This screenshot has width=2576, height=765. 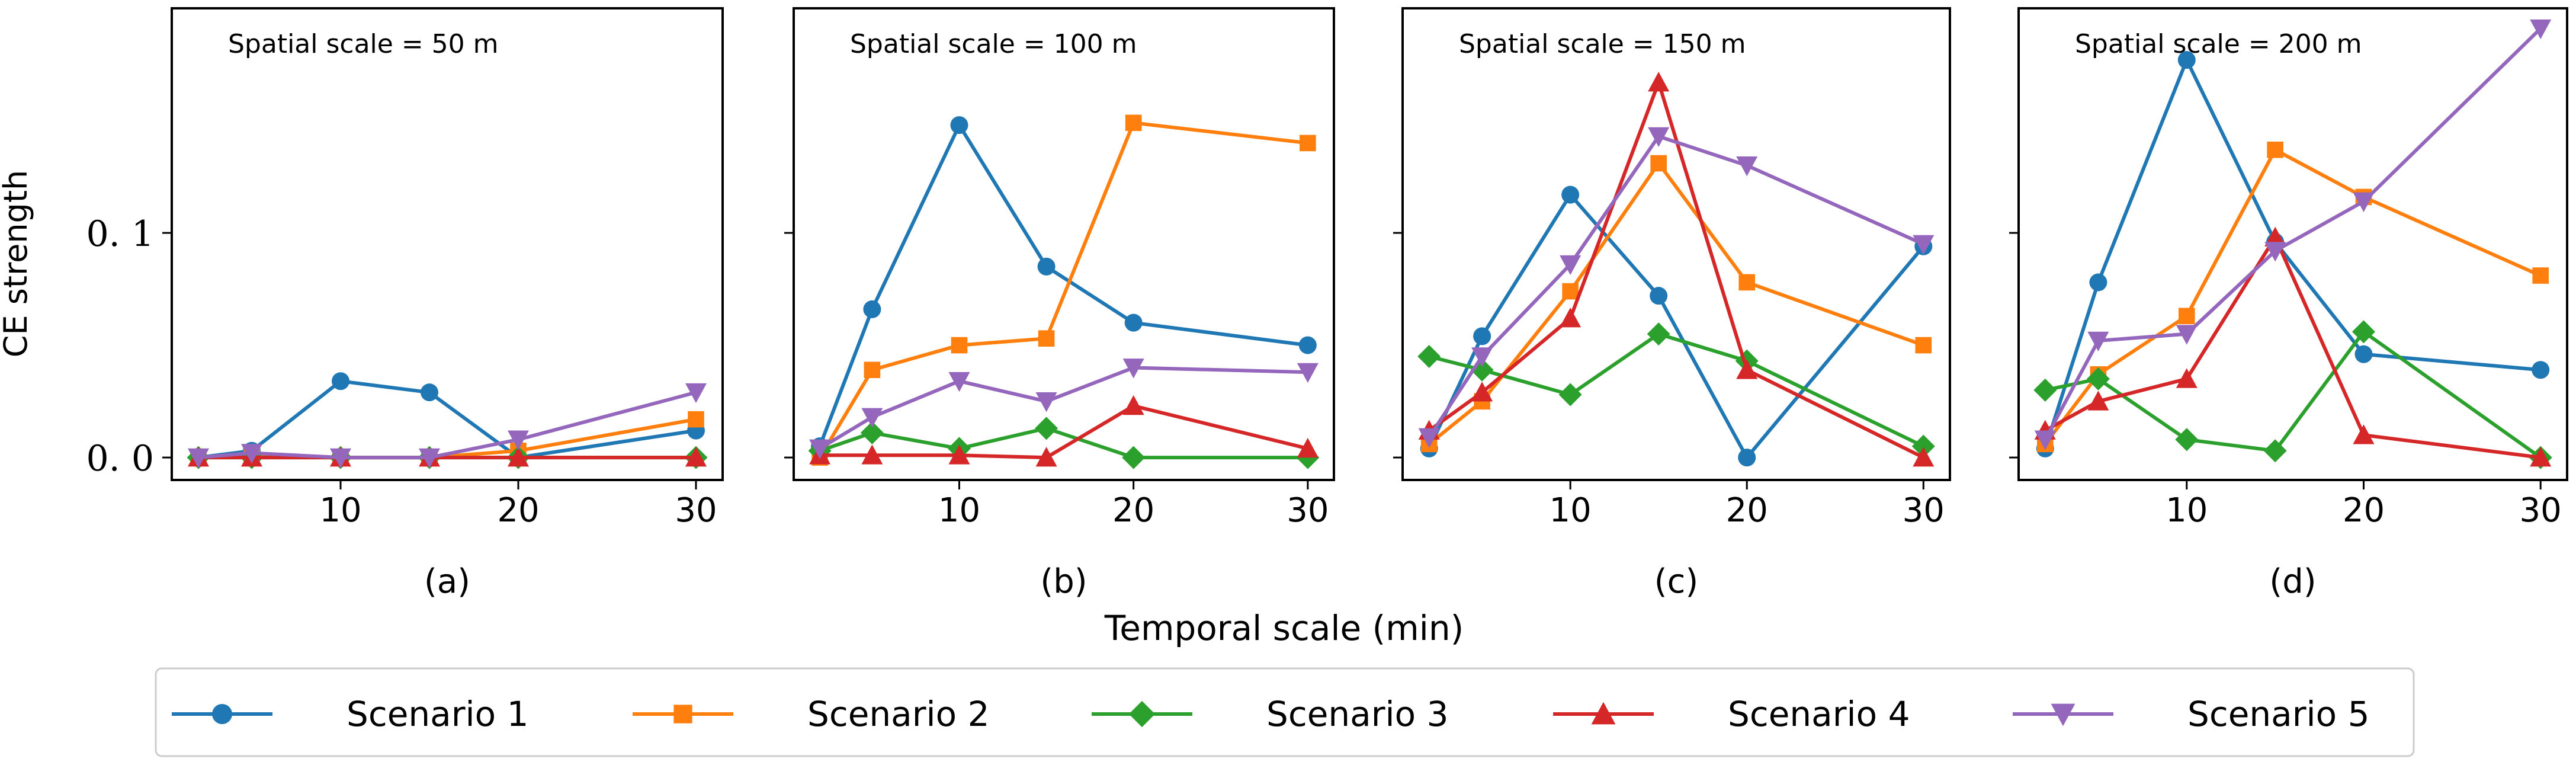 I want to click on legend-entry-4: Scenario 4, so click(x=1731, y=714).